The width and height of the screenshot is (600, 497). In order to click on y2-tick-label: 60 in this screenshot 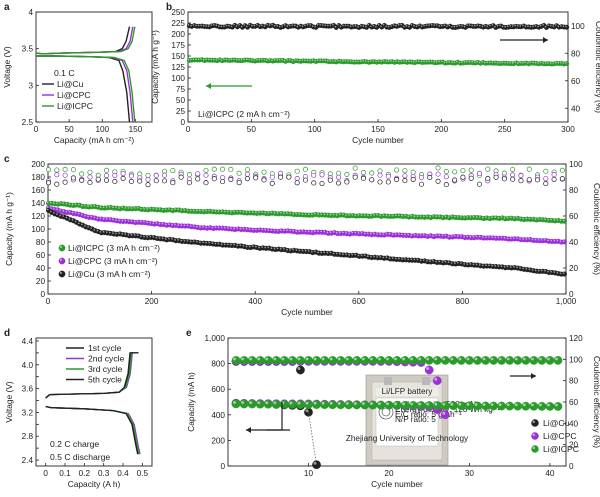, I will do `click(574, 216)`.